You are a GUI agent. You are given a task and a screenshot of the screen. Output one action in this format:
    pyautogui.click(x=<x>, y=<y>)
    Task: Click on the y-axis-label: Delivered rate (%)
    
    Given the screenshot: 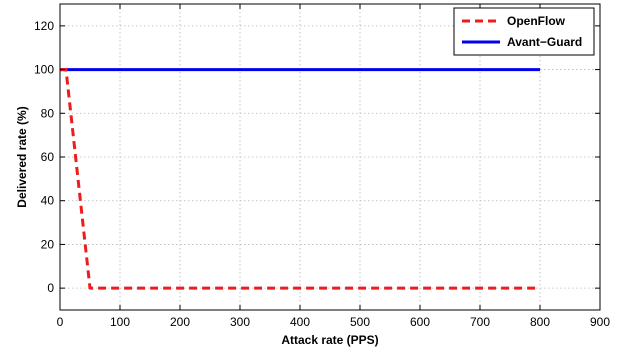 What is the action you would take?
    pyautogui.click(x=22, y=156)
    